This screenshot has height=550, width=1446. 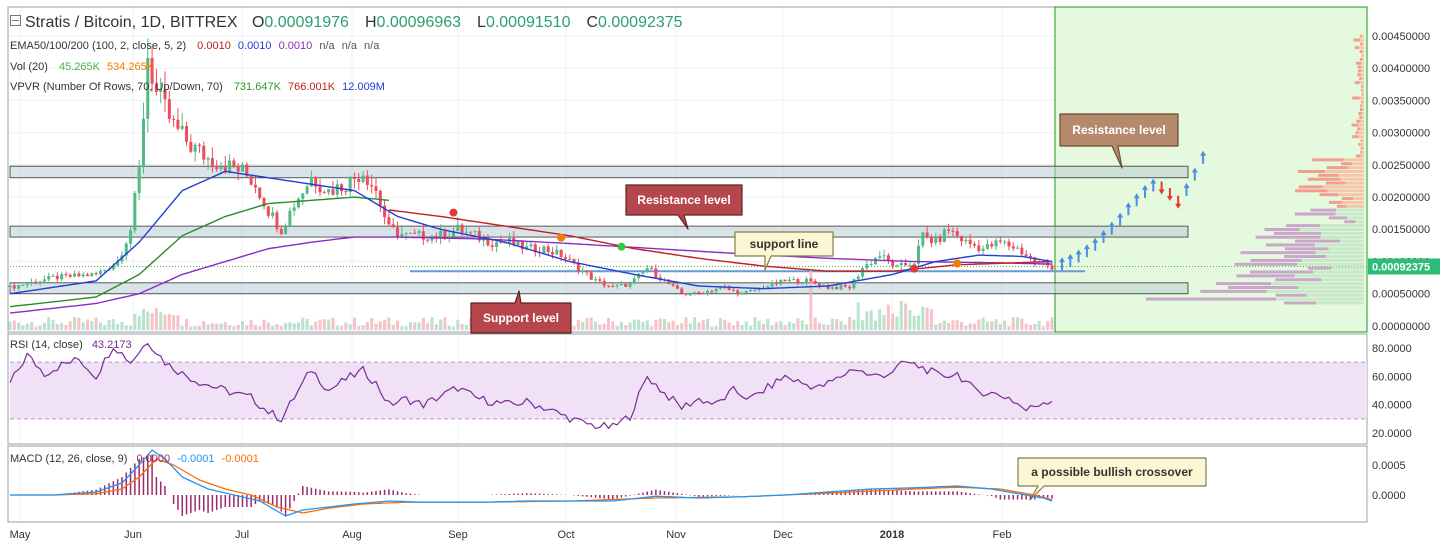 What do you see at coordinates (1112, 472) in the screenshot?
I see `callout-bullish-text: a possible bullish crossover` at bounding box center [1112, 472].